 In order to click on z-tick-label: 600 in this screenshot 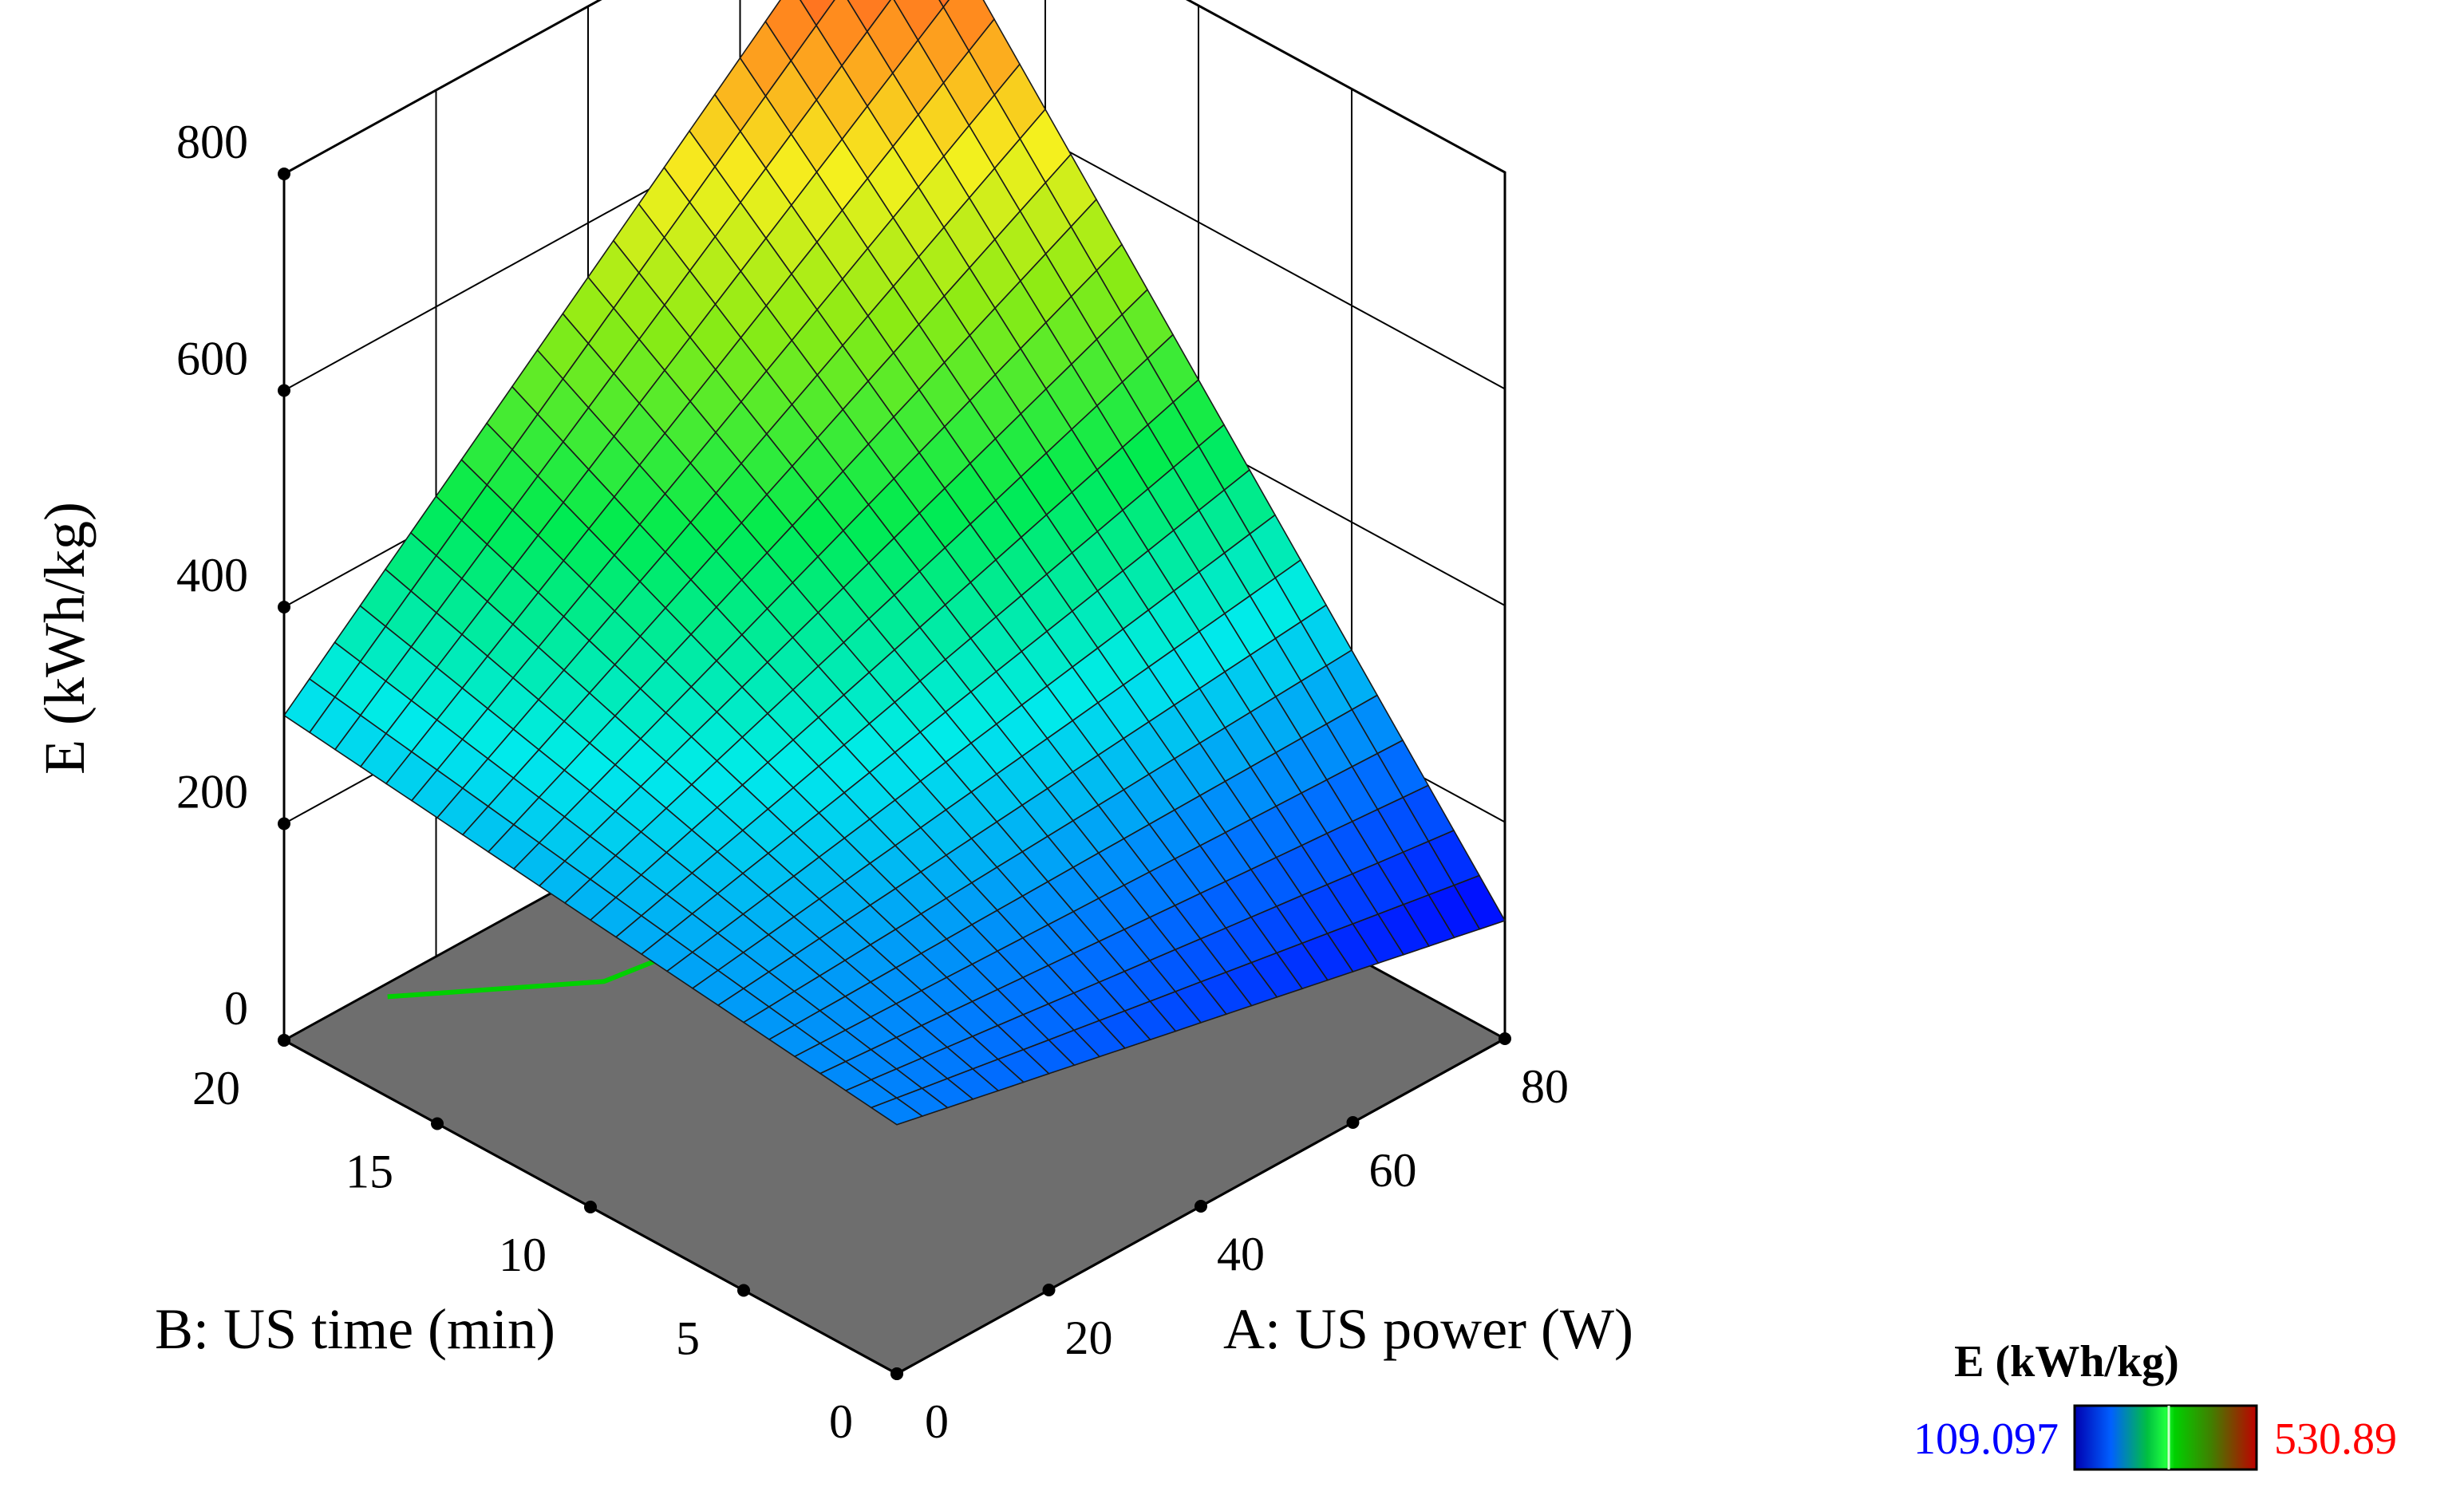, I will do `click(212, 359)`.